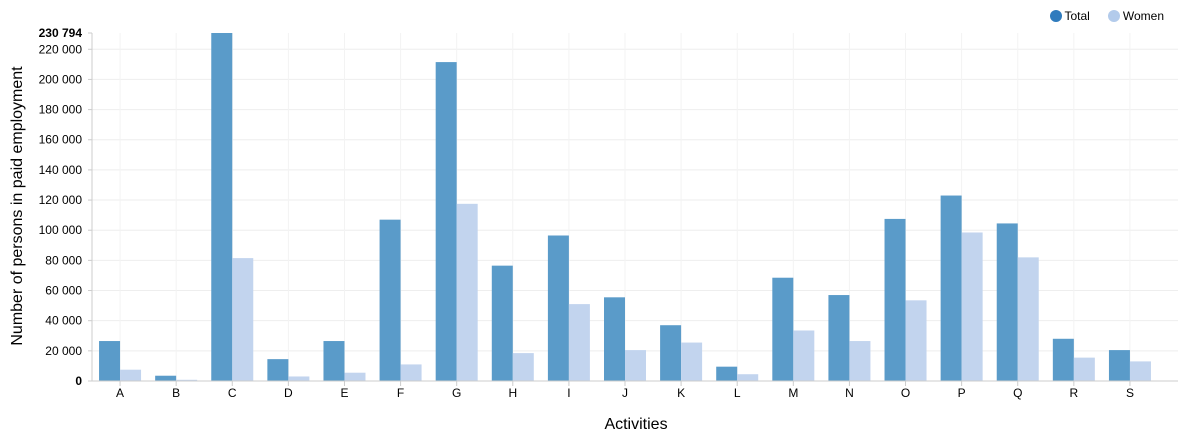 Image resolution: width=1178 pixels, height=433 pixels. Describe the element at coordinates (692, 361) in the screenshot. I see `bar-women-K` at that location.